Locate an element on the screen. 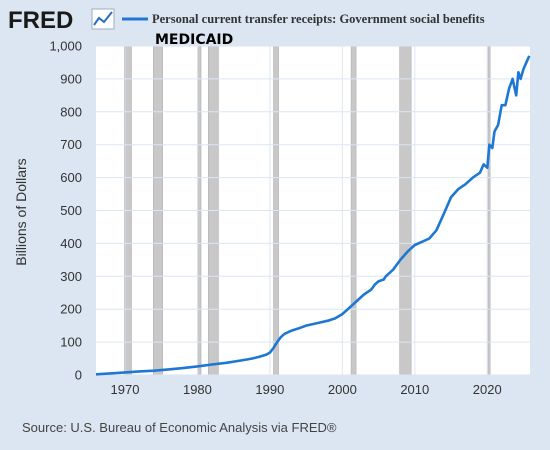  y-tick-label: 700 is located at coordinates (71, 144).